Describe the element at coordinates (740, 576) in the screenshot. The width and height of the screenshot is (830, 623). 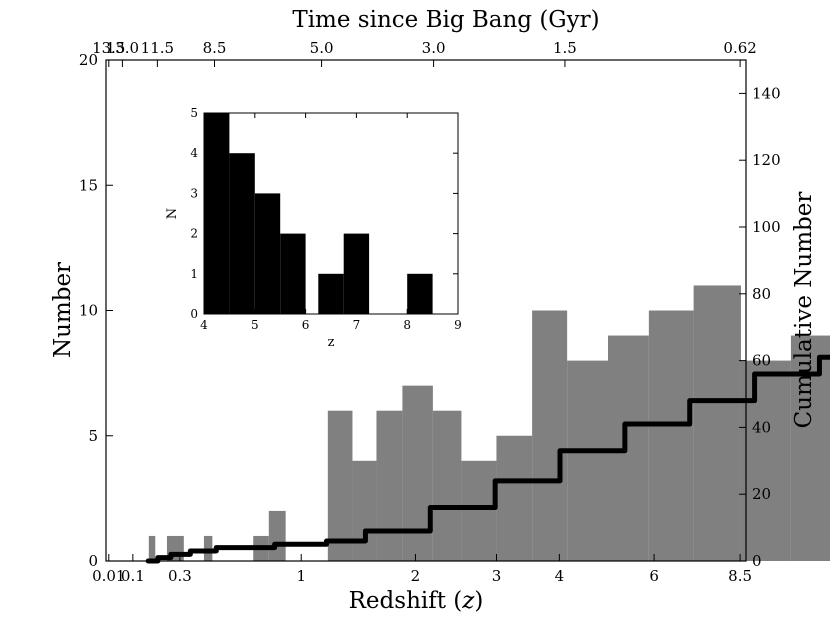
I see `bottom-tick-label: 8.5` at that location.